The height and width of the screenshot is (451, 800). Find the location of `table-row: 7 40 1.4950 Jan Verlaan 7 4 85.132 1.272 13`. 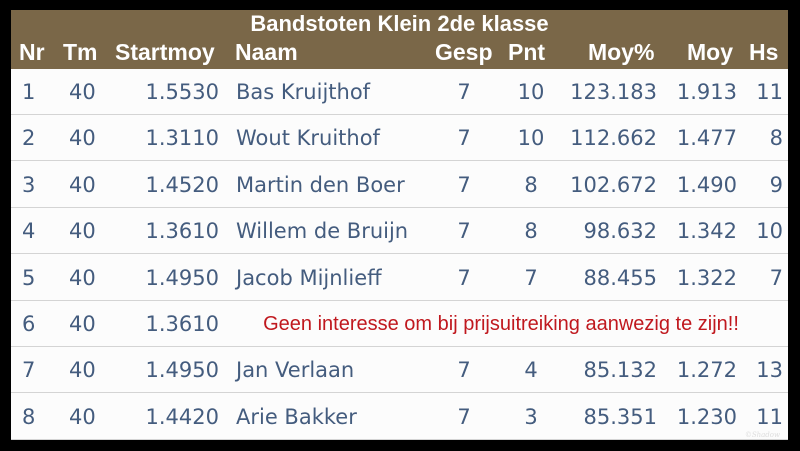

table-row: 7 40 1.4950 Jan Verlaan 7 4 85.132 1.272 13 is located at coordinates (399, 370).